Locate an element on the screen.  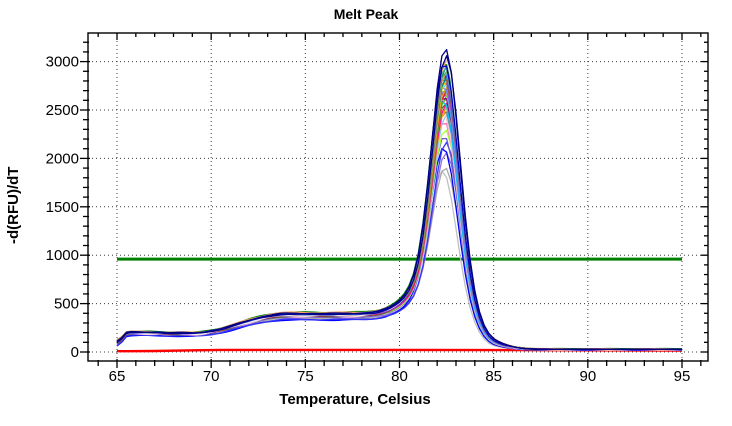
y-tick-label: 0 is located at coordinates (75, 352).